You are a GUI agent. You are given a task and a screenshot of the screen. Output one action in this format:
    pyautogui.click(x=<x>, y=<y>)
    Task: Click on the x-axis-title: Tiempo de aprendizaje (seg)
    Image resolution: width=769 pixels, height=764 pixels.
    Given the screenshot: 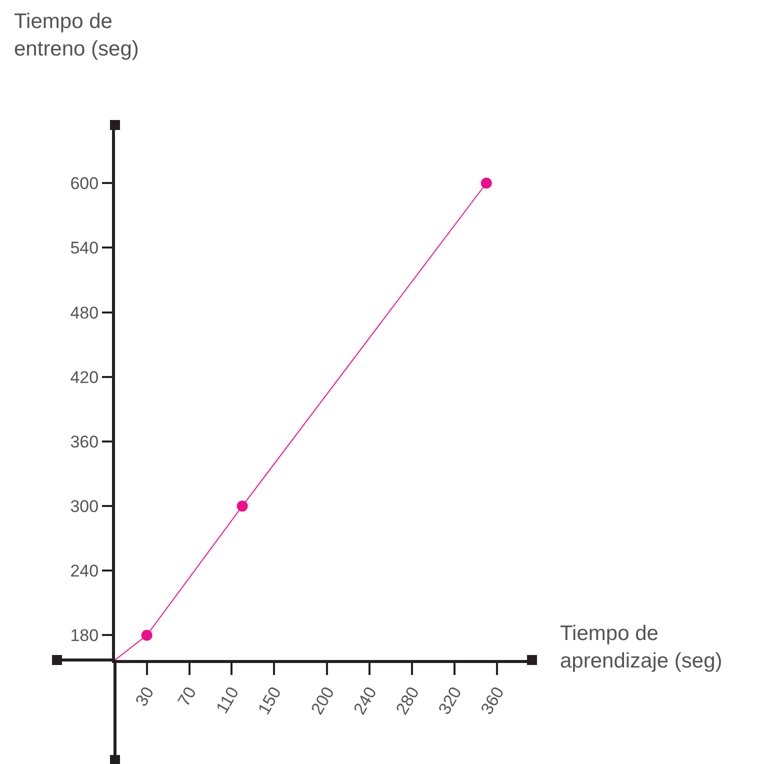 What is the action you would take?
    pyautogui.click(x=641, y=647)
    